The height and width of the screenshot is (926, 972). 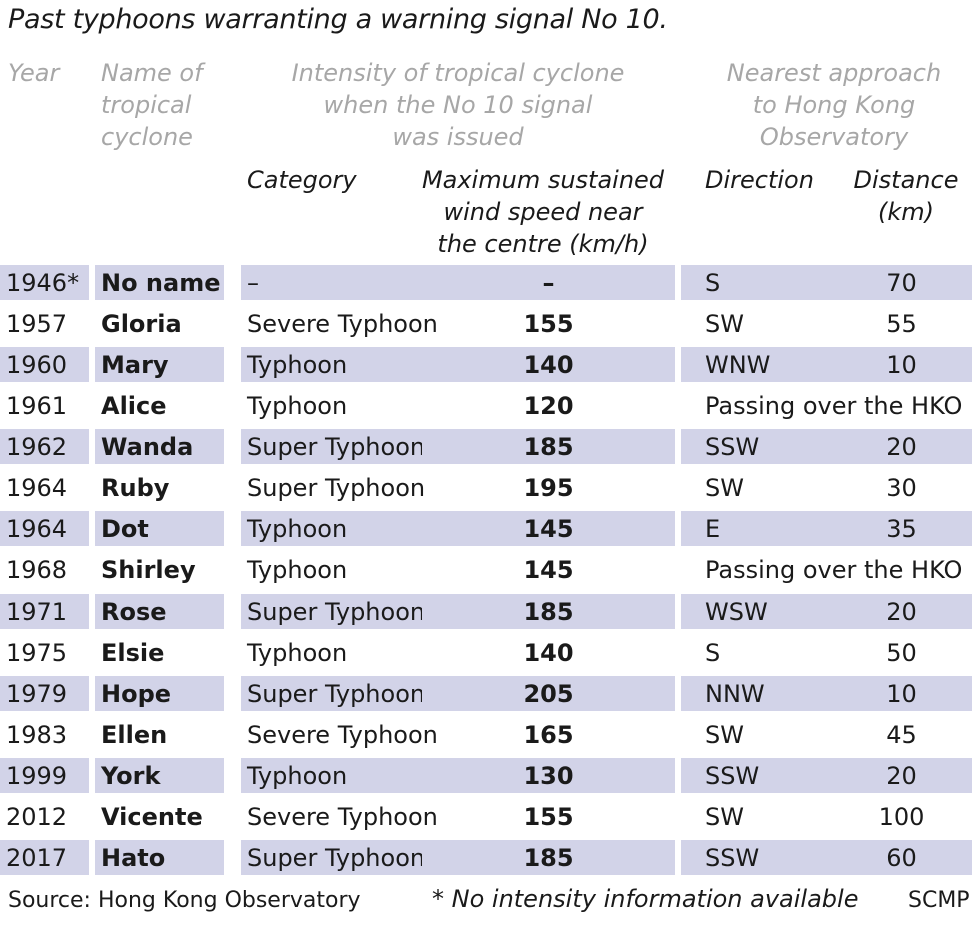 What do you see at coordinates (146, 105) in the screenshot?
I see `header-name-line: tropical` at bounding box center [146, 105].